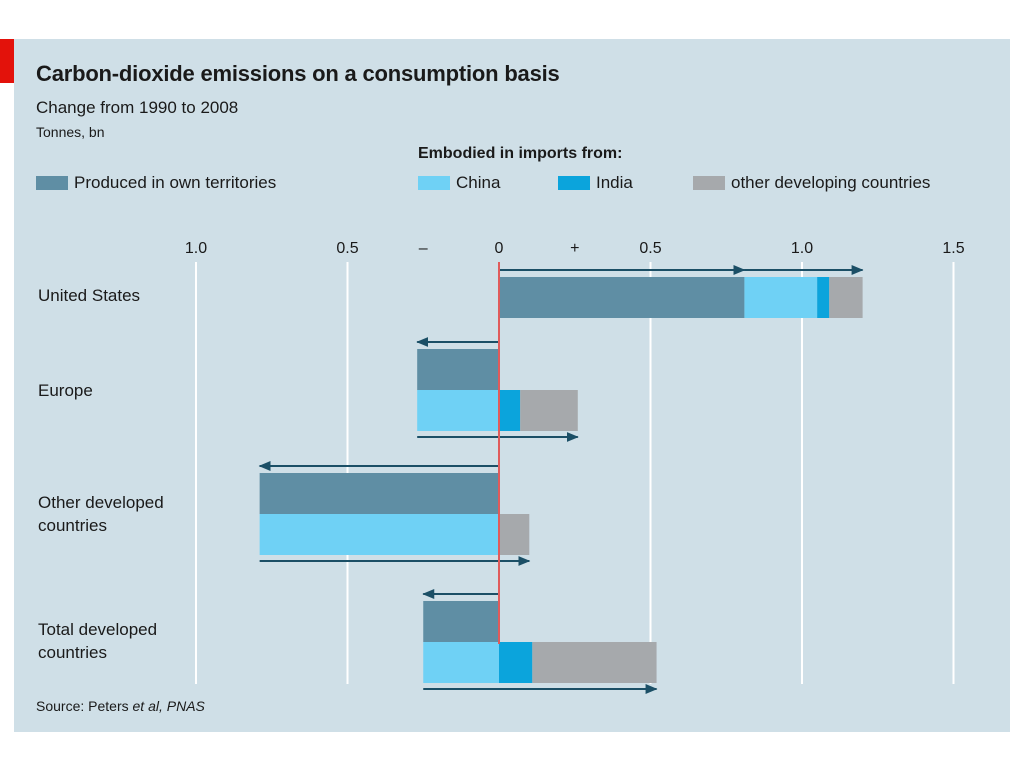 The height and width of the screenshot is (768, 1024). What do you see at coordinates (168, 706) in the screenshot?
I see `source-citation: et al, PNAS` at bounding box center [168, 706].